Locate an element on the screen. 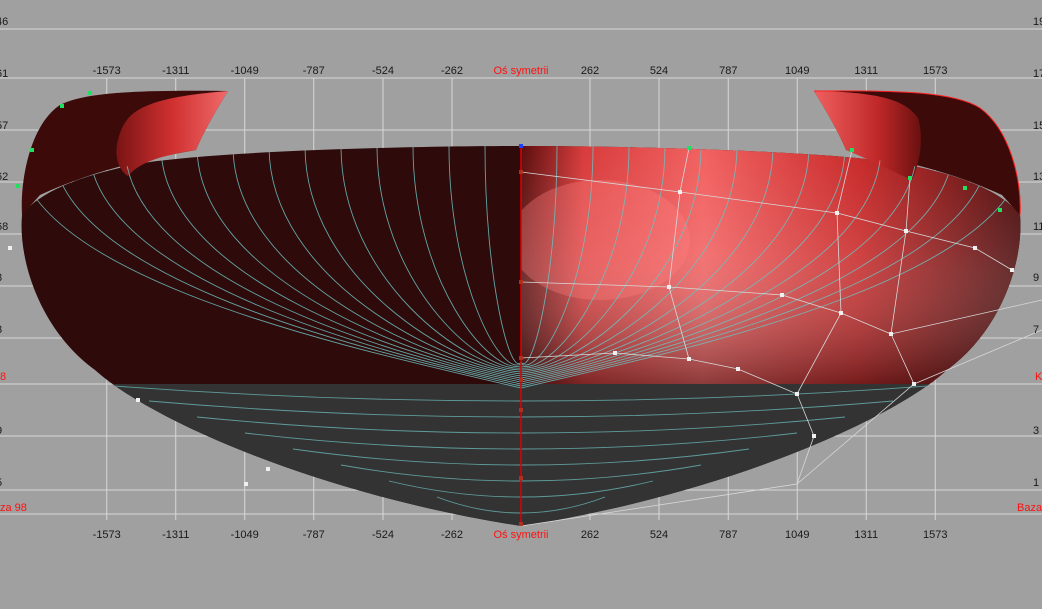 Image resolution: width=1042 pixels, height=609 pixels. axis-top-point is located at coordinates (521, 146).